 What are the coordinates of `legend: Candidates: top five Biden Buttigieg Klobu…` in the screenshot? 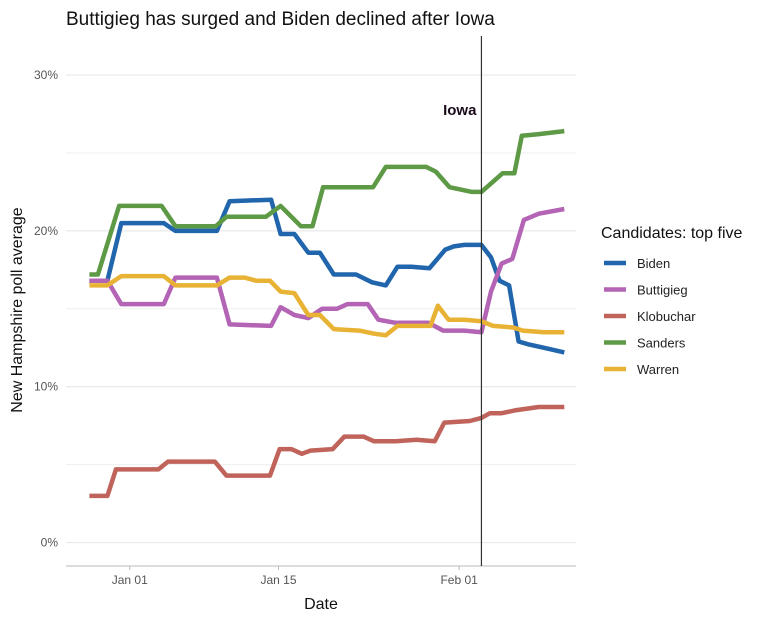 It's located at (672, 301).